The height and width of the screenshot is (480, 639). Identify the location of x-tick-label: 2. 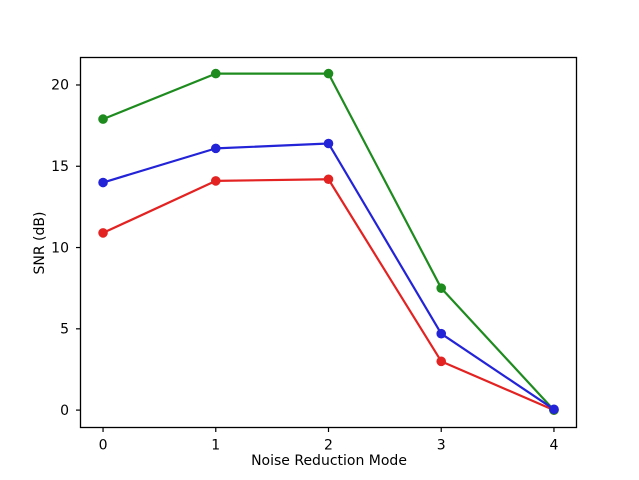
(328, 446).